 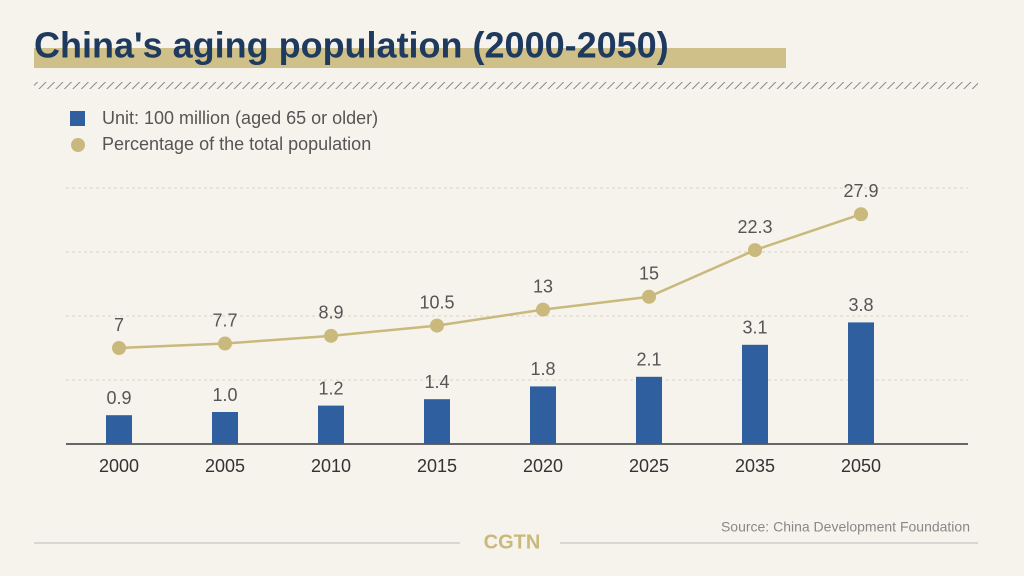 What do you see at coordinates (649, 274) in the screenshot?
I see `data-label: 15` at bounding box center [649, 274].